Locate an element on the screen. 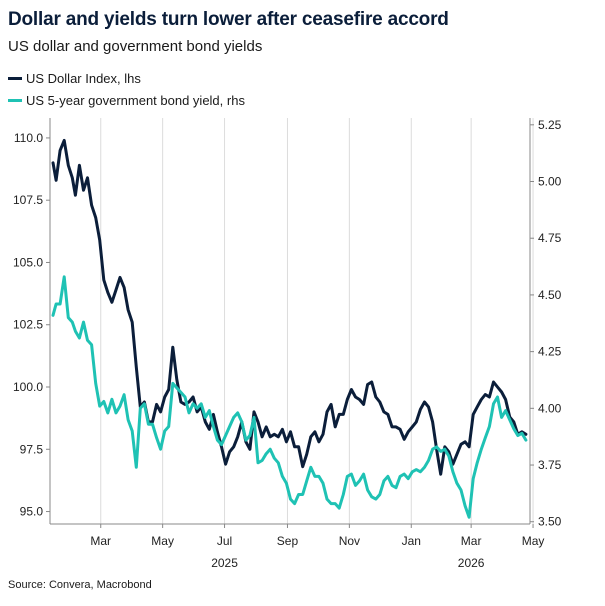 The height and width of the screenshot is (606, 605). left-tick-label: 95.0 is located at coordinates (32, 512).